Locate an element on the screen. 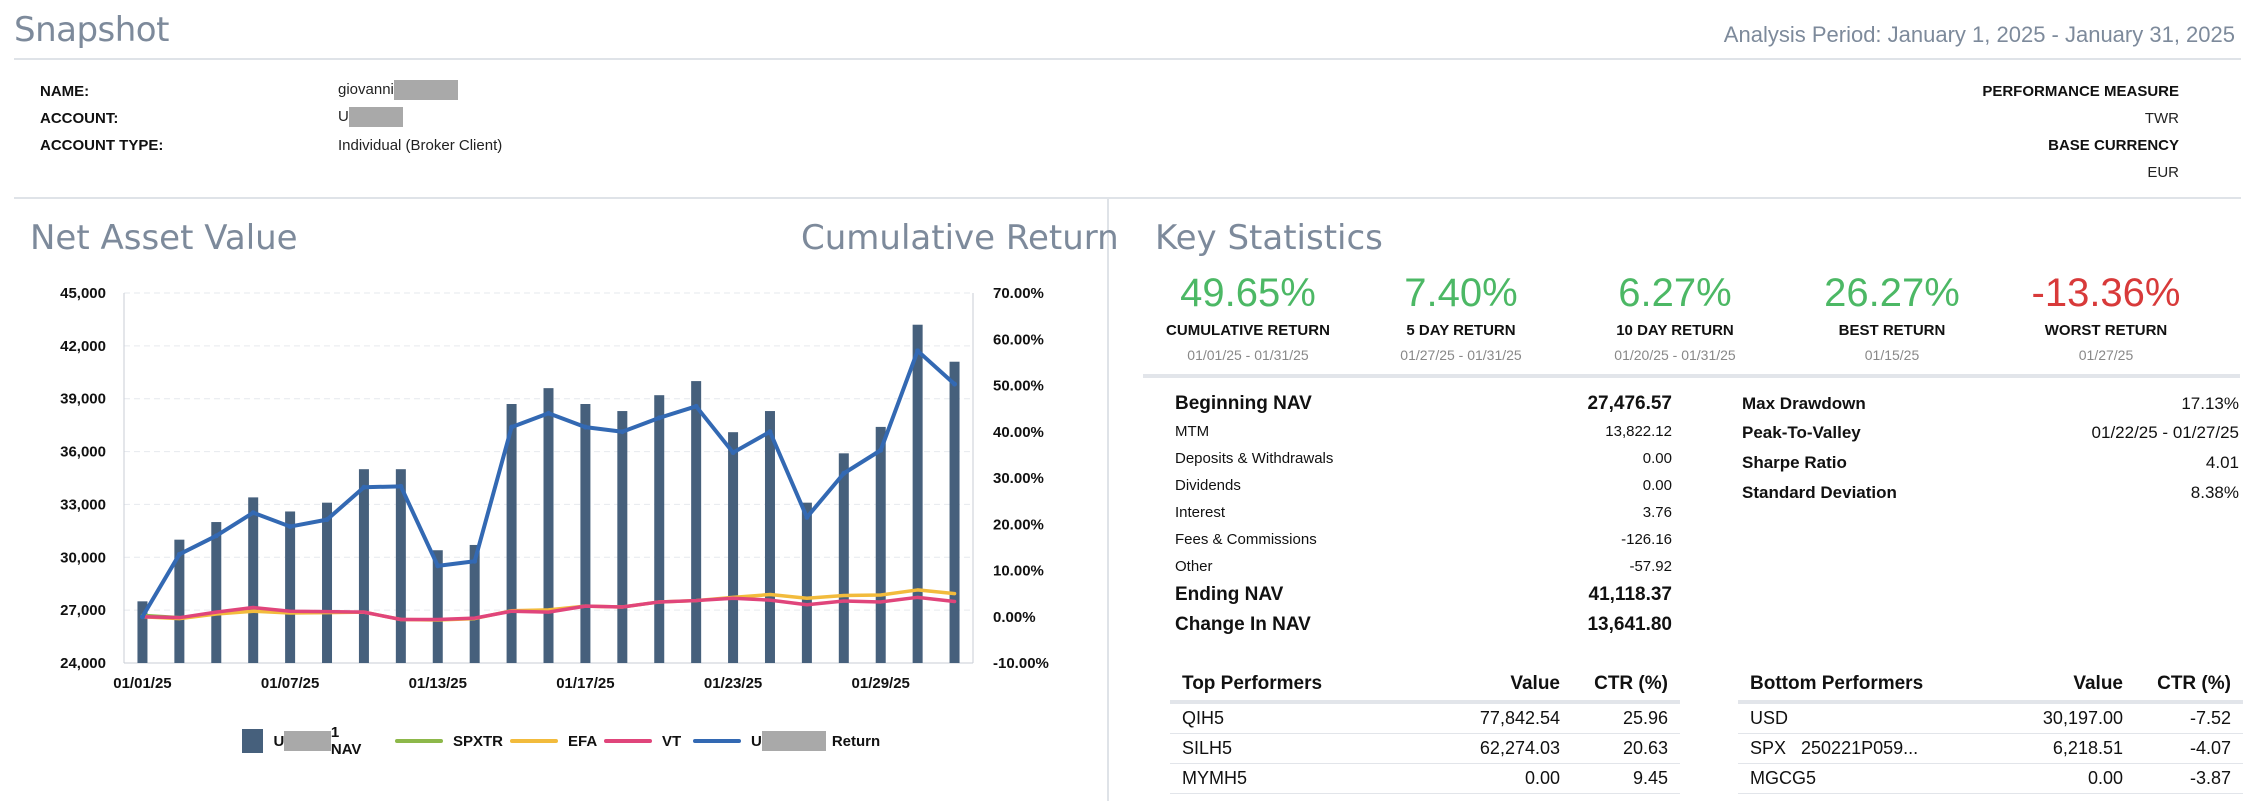 This screenshot has width=2262, height=801. cell-value: 62,274.03 is located at coordinates (1519, 748).